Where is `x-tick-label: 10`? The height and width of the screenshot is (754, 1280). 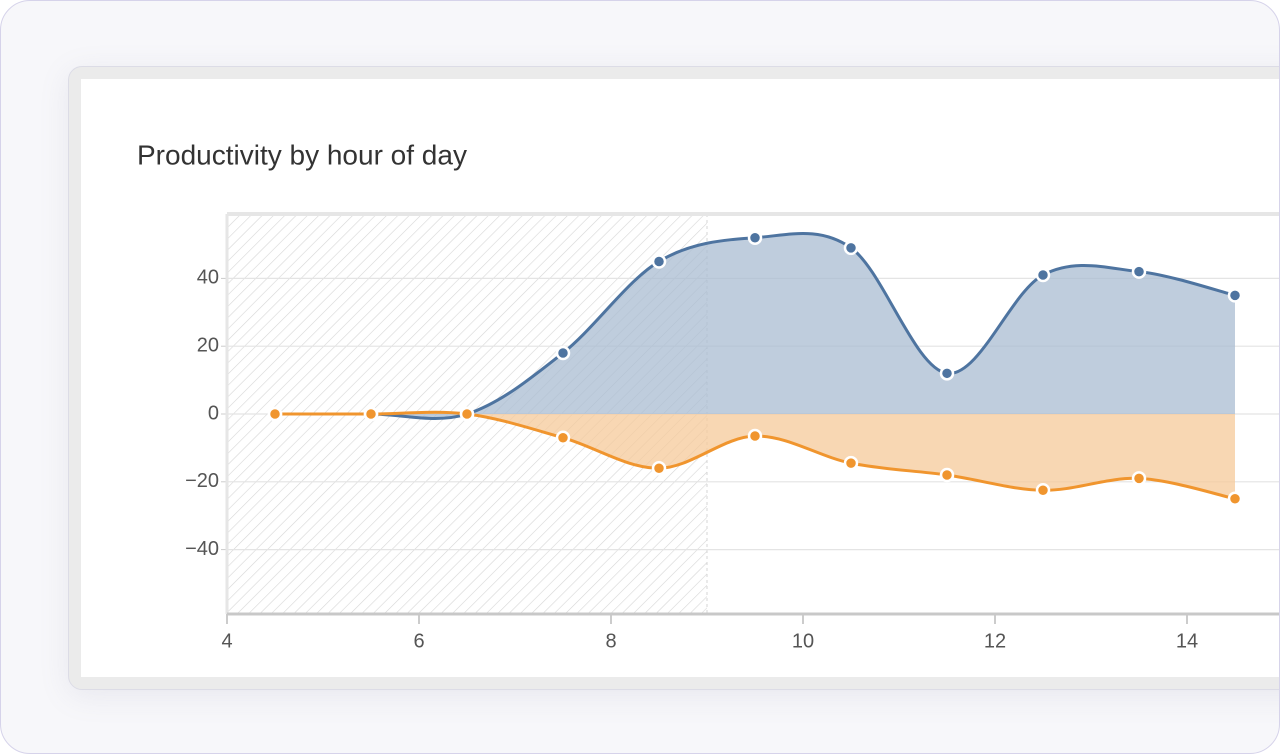 x-tick-label: 10 is located at coordinates (803, 641).